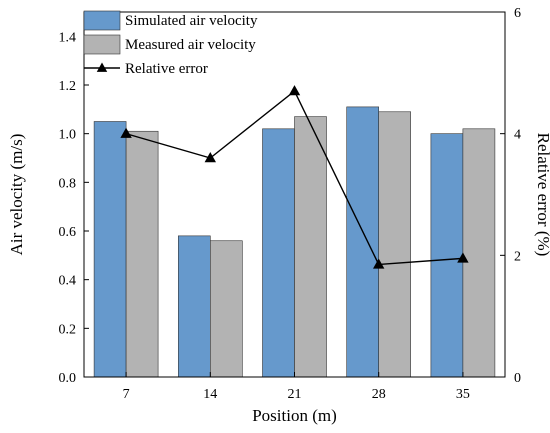  I want to click on x-tick-label: 7, so click(126, 394).